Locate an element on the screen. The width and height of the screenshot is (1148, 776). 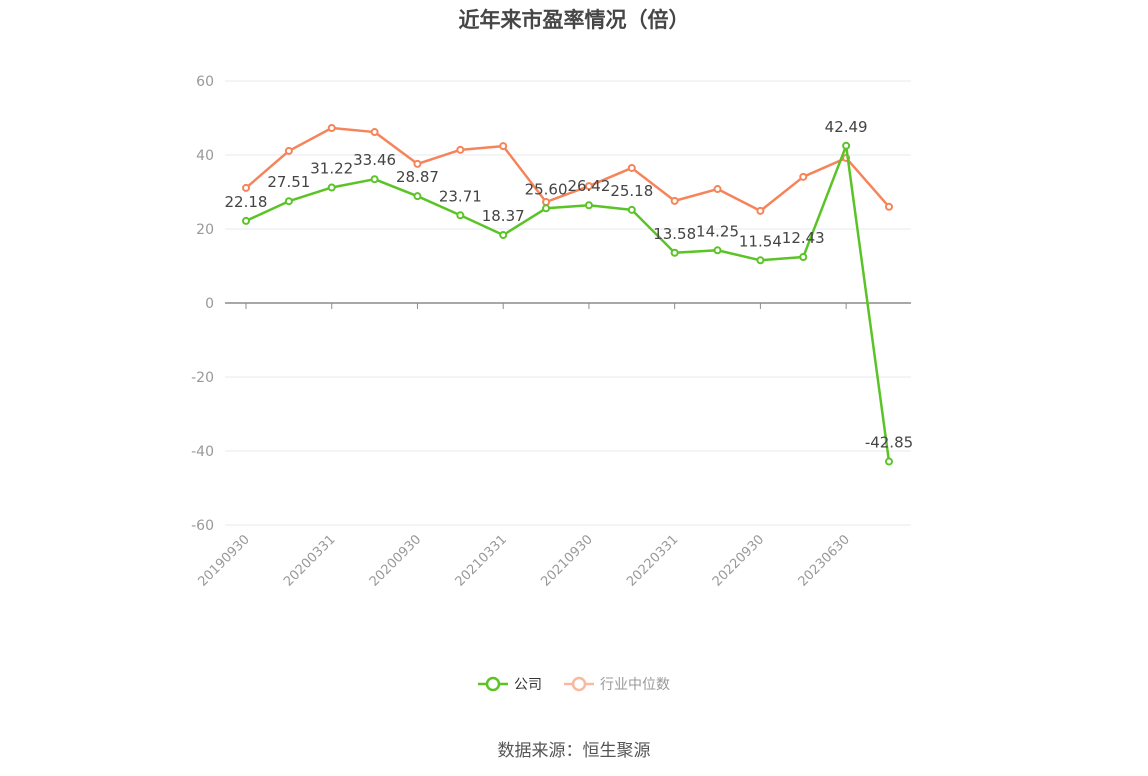
y-tick-label: 40 is located at coordinates (205, 156).